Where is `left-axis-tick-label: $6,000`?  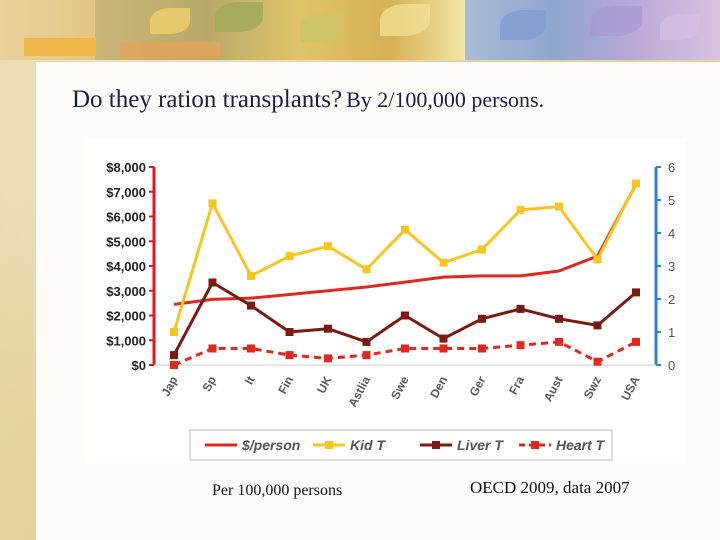
left-axis-tick-label: $6,000 is located at coordinates (126, 217).